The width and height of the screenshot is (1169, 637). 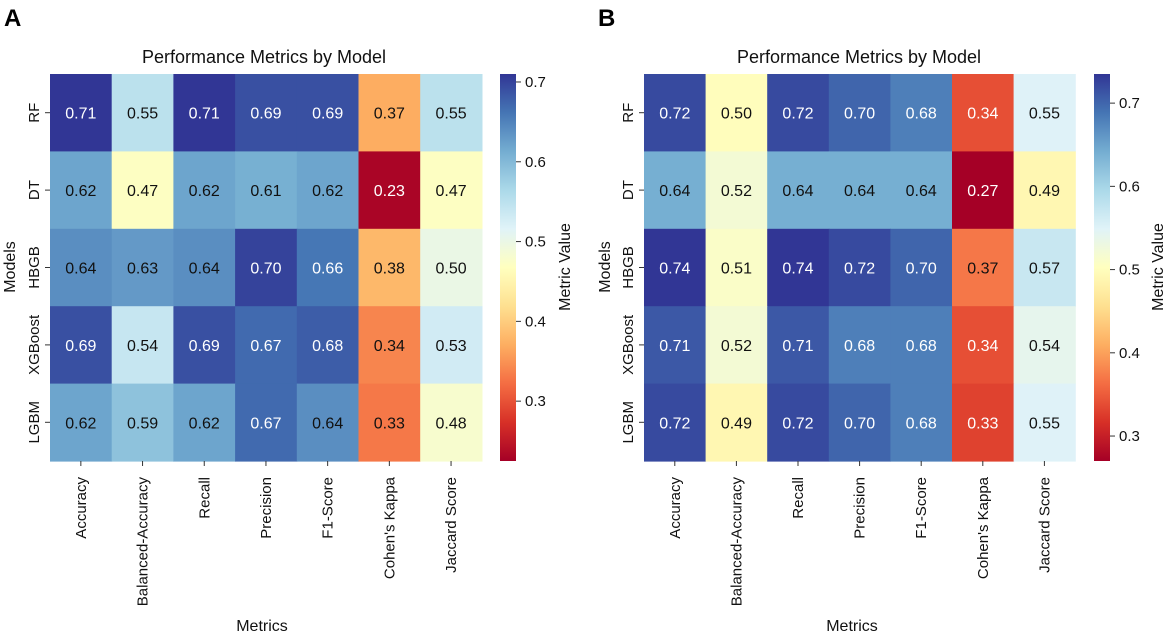 I want to click on y-tick-label: LGBM, so click(x=34, y=422).